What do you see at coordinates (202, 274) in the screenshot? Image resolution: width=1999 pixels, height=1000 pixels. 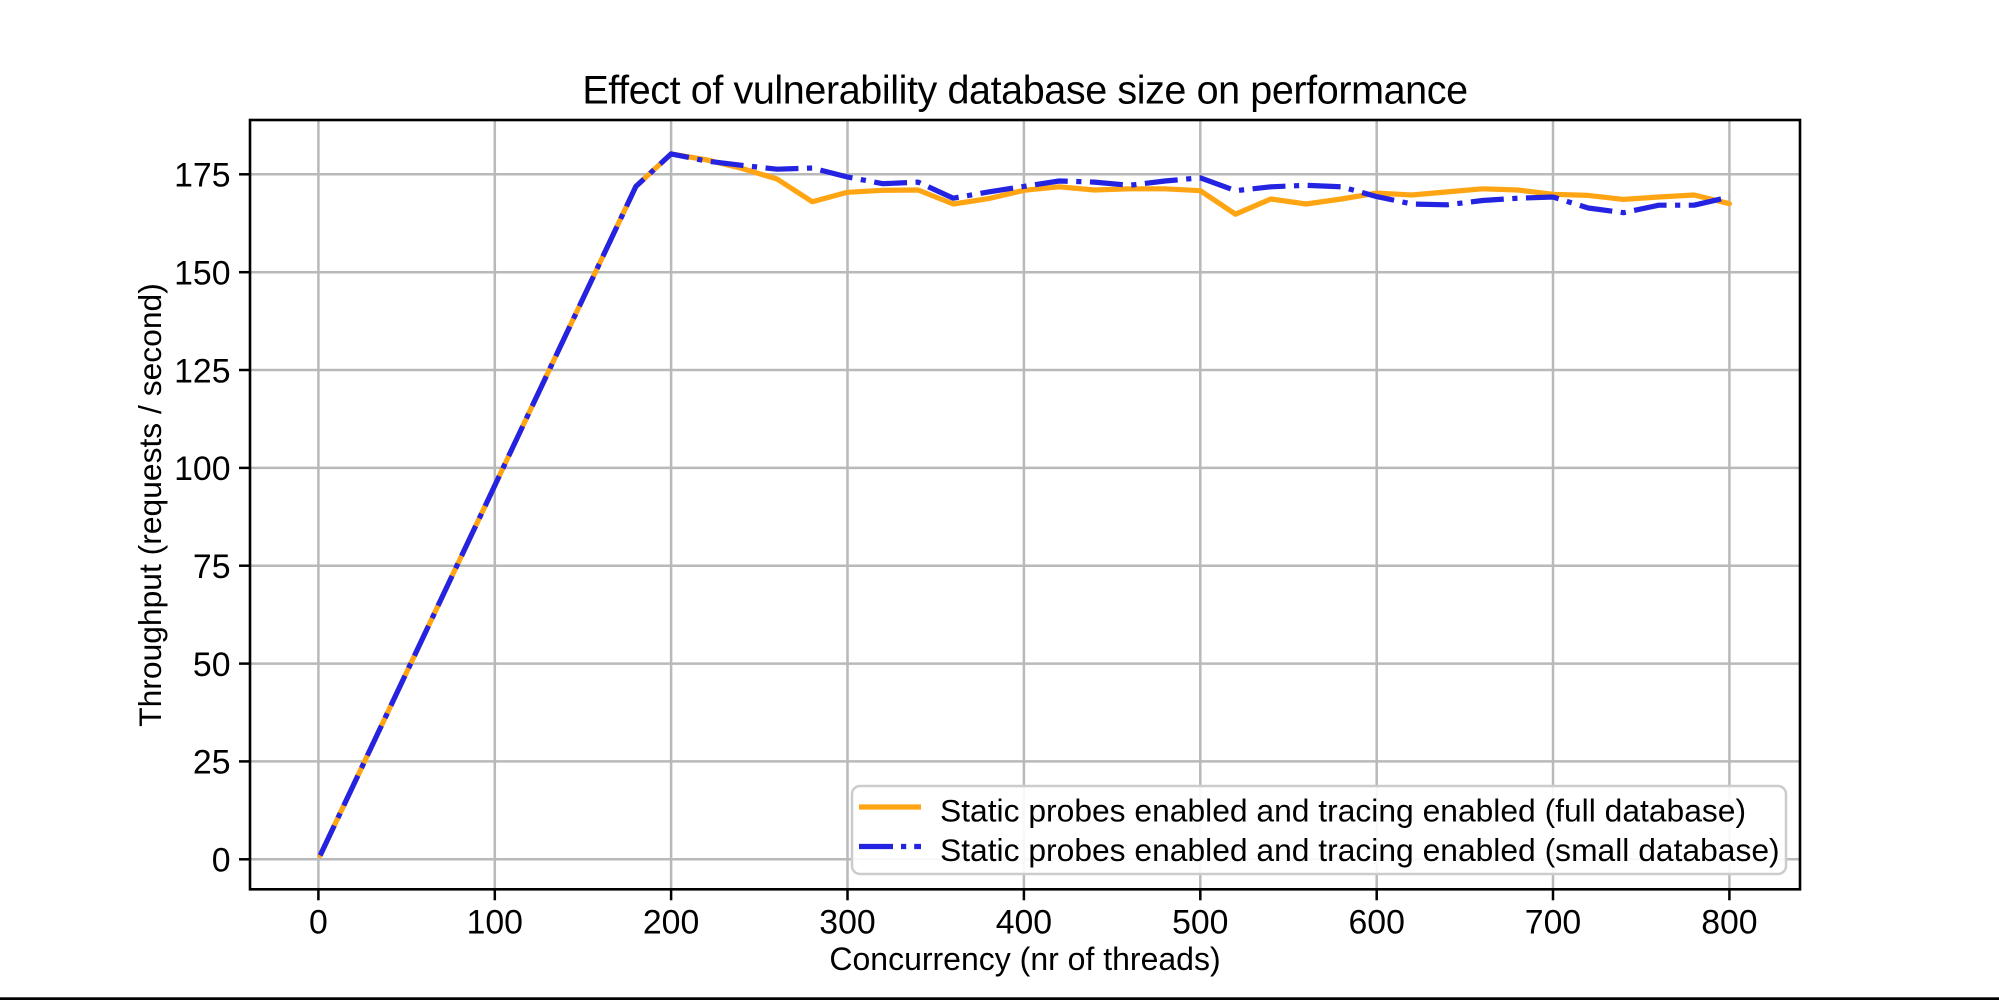 I see `svg-text: 150` at bounding box center [202, 274].